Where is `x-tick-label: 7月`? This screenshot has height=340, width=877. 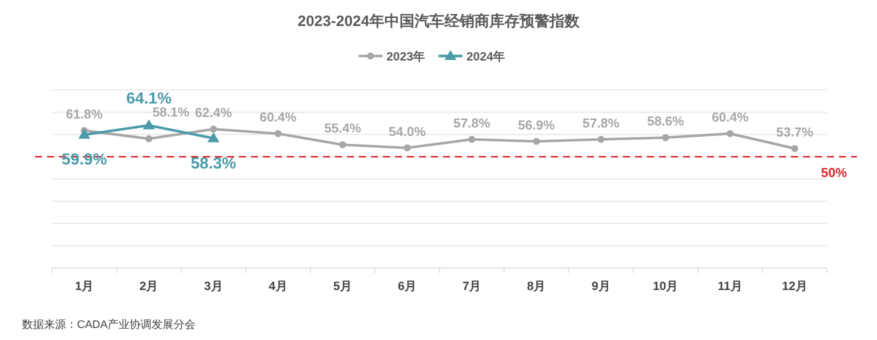
x-tick-label: 7月 is located at coordinates (472, 286).